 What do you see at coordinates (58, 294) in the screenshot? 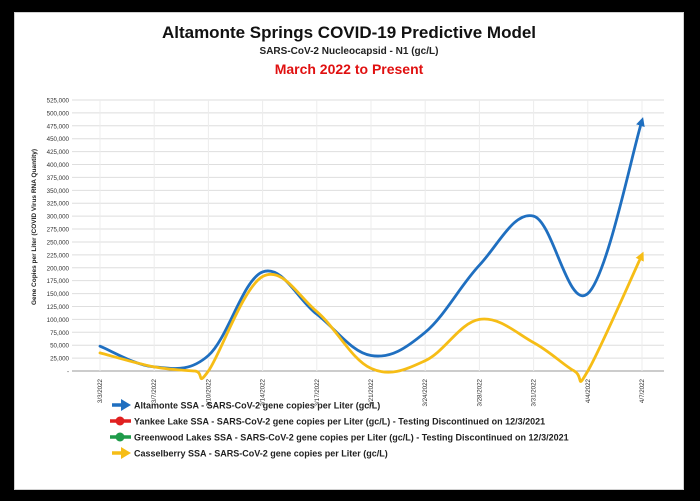
I see `y-tick-label: 150,000` at bounding box center [58, 294].